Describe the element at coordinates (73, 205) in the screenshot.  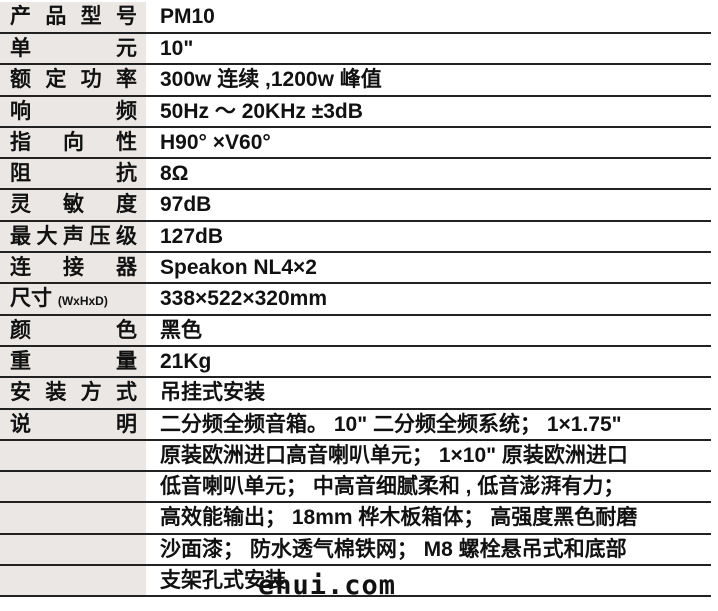
I see `spec-label: 灵敏度` at that location.